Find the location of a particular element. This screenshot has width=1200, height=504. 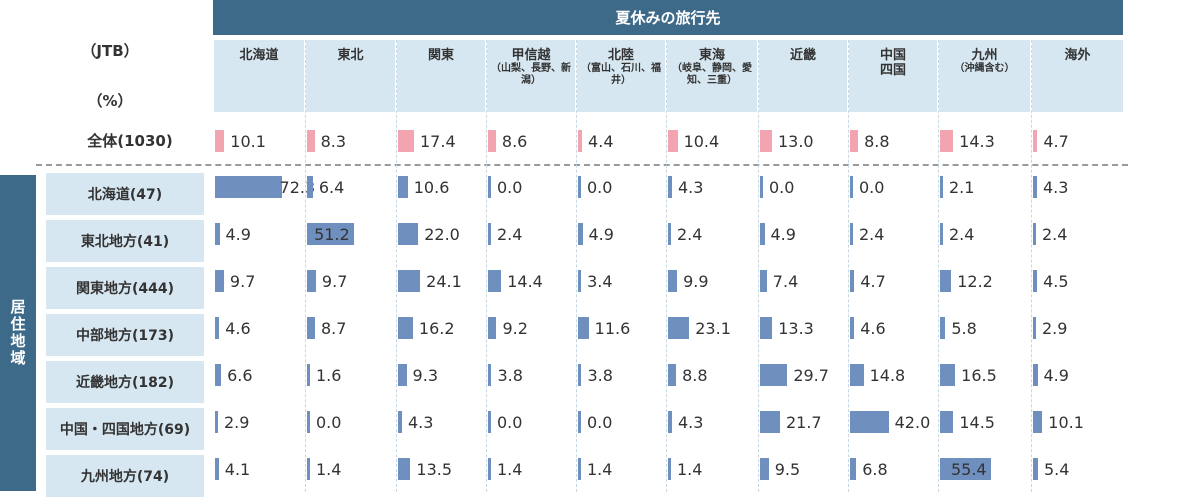

column-header: 近畿 is located at coordinates (803, 76).